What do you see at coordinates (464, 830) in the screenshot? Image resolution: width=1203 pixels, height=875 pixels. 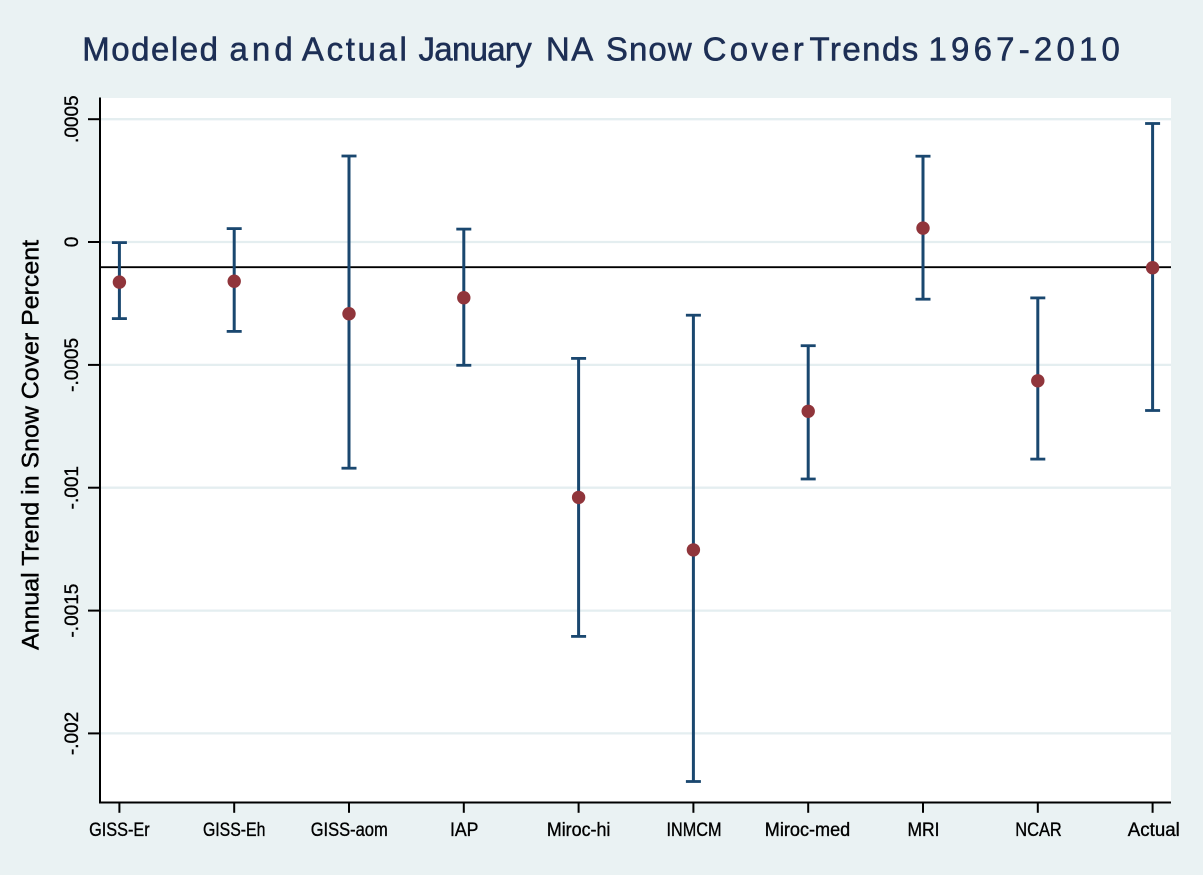 I see `svg-text: IAP` at bounding box center [464, 830].